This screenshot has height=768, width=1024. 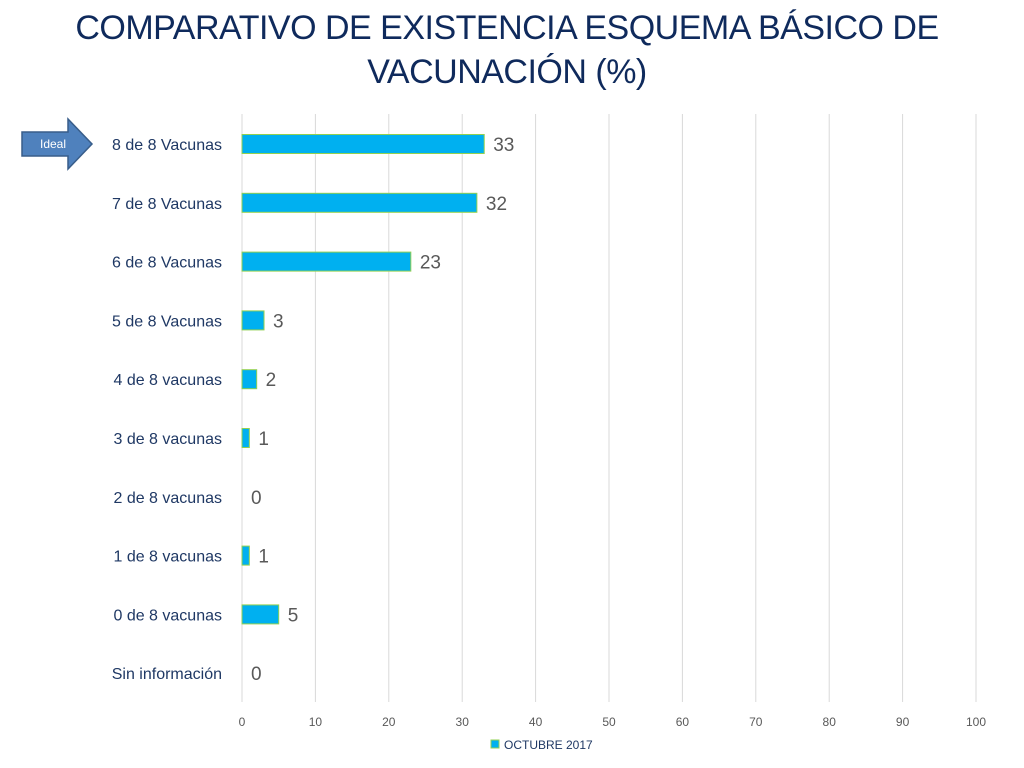 What do you see at coordinates (53, 144) in the screenshot?
I see `ideal-label: Ideal` at bounding box center [53, 144].